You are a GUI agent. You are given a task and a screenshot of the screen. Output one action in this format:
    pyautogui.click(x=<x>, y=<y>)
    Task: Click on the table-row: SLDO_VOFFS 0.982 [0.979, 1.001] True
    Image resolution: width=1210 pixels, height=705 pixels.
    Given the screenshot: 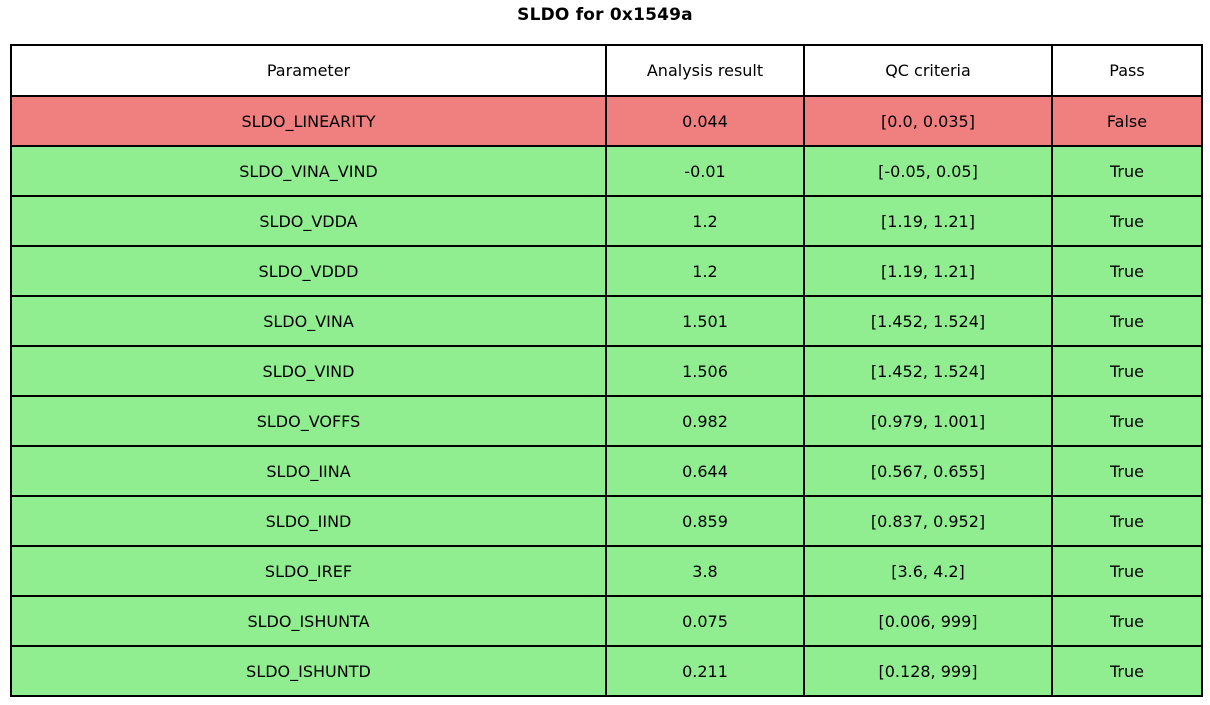 What is the action you would take?
    pyautogui.click(x=606, y=421)
    